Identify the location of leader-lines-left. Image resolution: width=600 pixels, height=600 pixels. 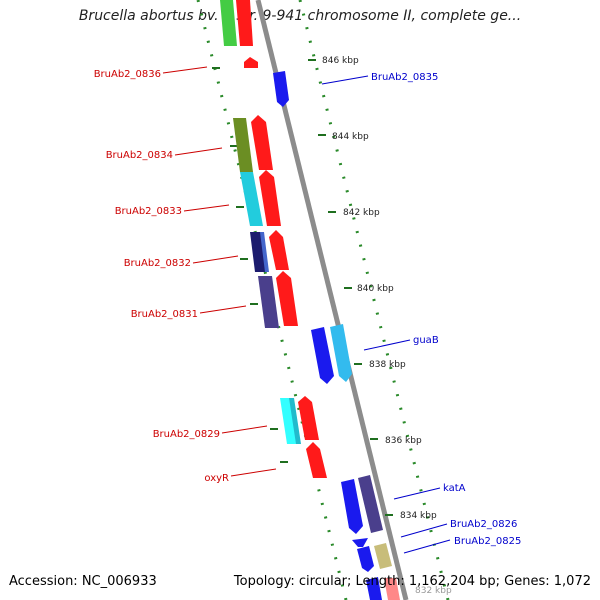
(219, 271).